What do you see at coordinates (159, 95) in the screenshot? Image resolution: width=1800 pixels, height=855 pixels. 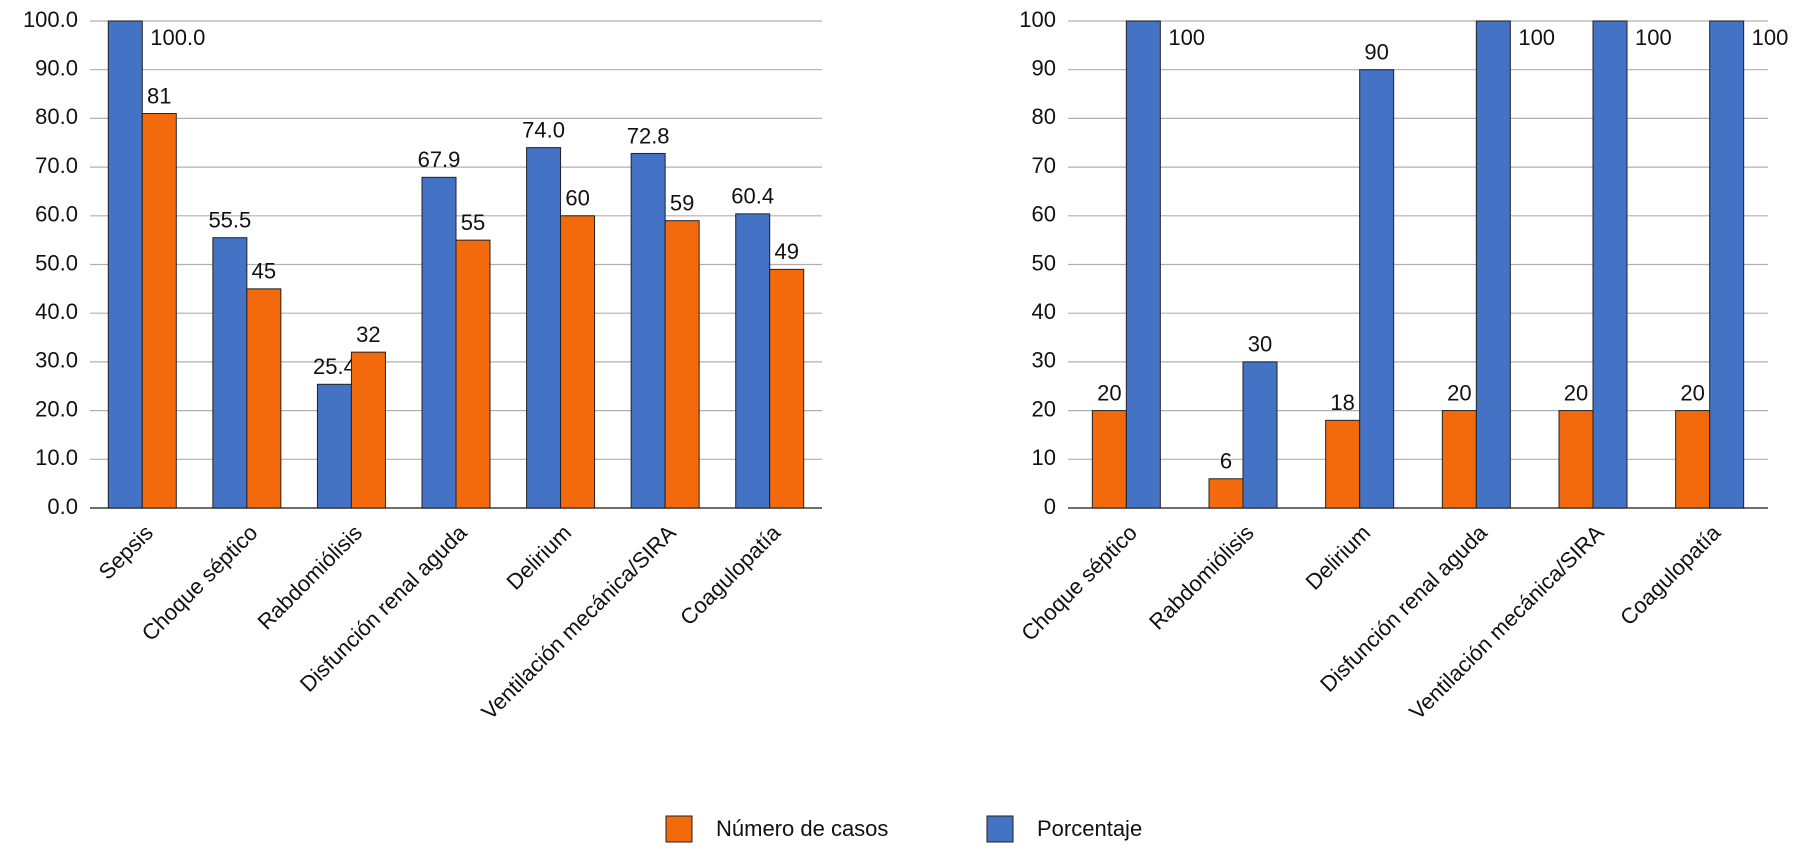 I see `data-label: 81` at bounding box center [159, 95].